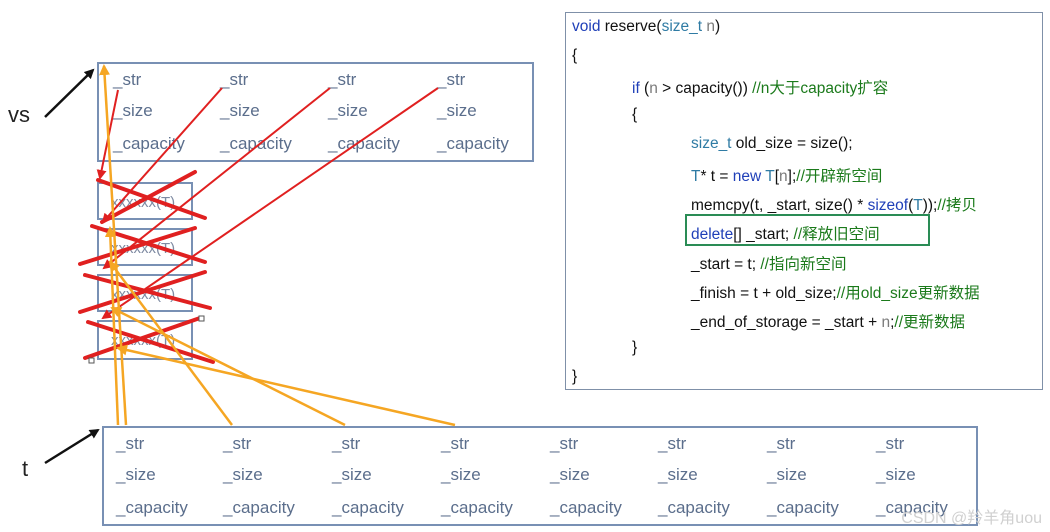  I want to click on code-token: reserve(, so click(631, 26).